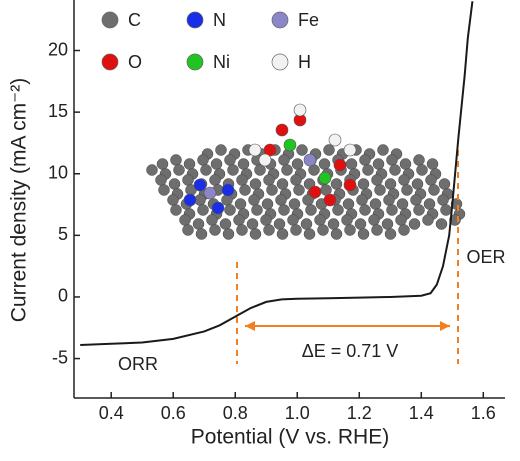 The height and width of the screenshot is (461, 520). Describe the element at coordinates (58, 111) in the screenshot. I see `y-tick-label: 15` at that location.